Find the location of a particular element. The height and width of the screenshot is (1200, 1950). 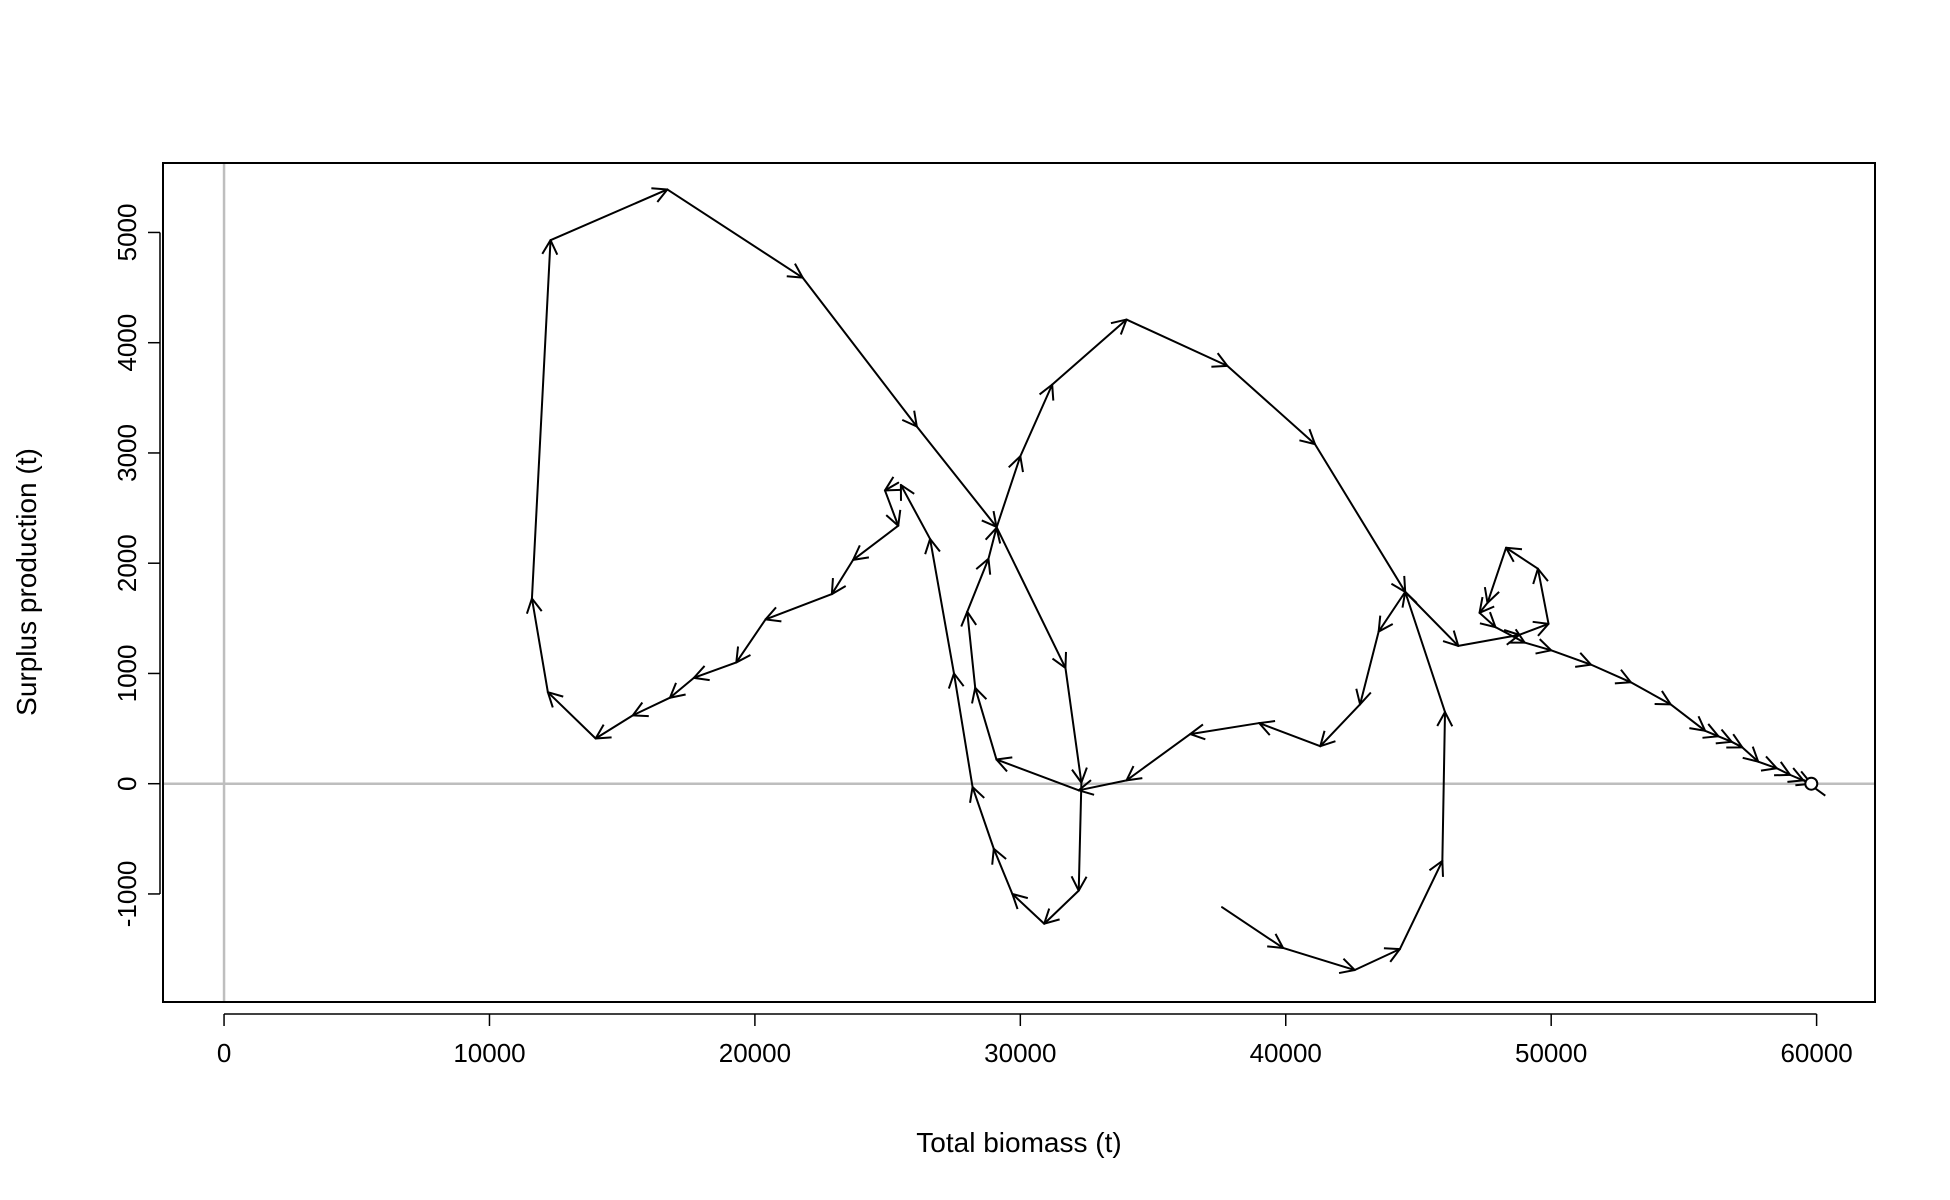

y-tick-label: -1000 is located at coordinates (127, 894).